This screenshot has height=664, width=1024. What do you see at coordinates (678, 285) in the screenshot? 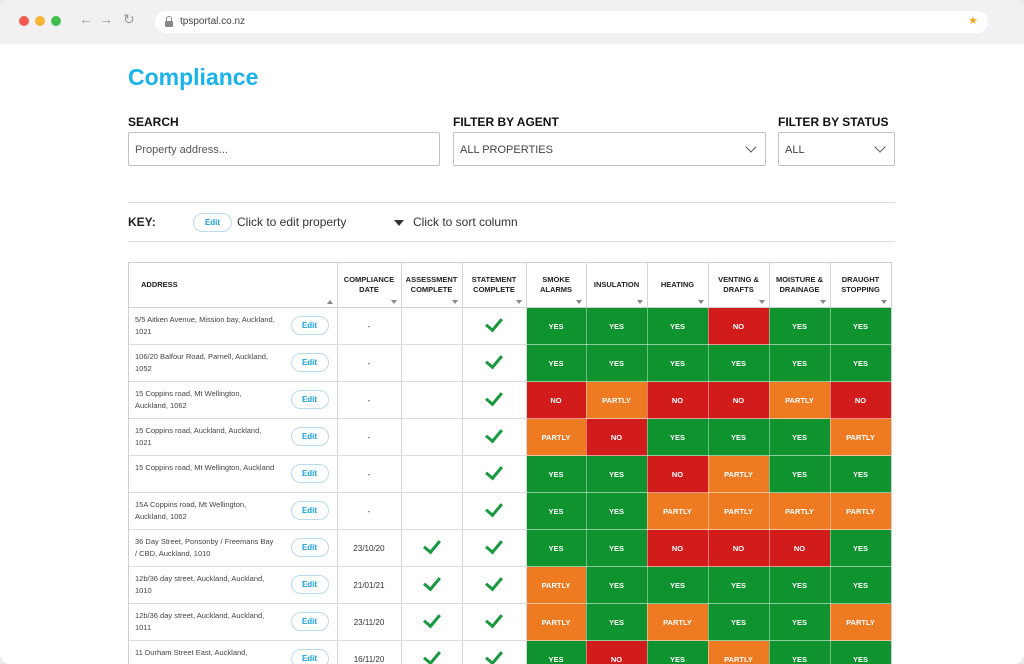
I see `column-header-heating: HEATING` at bounding box center [678, 285].